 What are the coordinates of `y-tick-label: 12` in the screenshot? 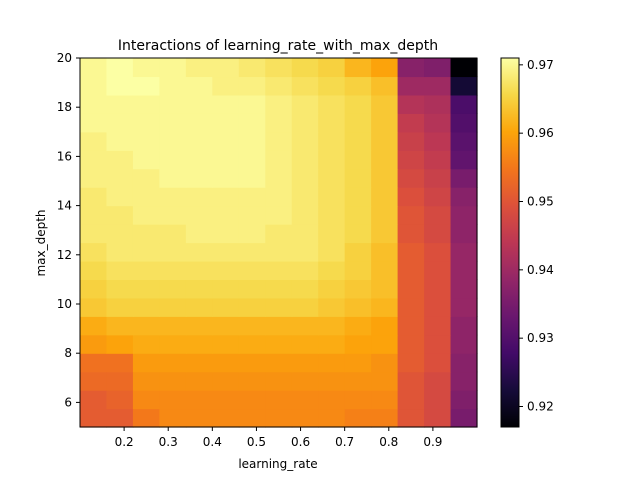 It's located at (64, 255).